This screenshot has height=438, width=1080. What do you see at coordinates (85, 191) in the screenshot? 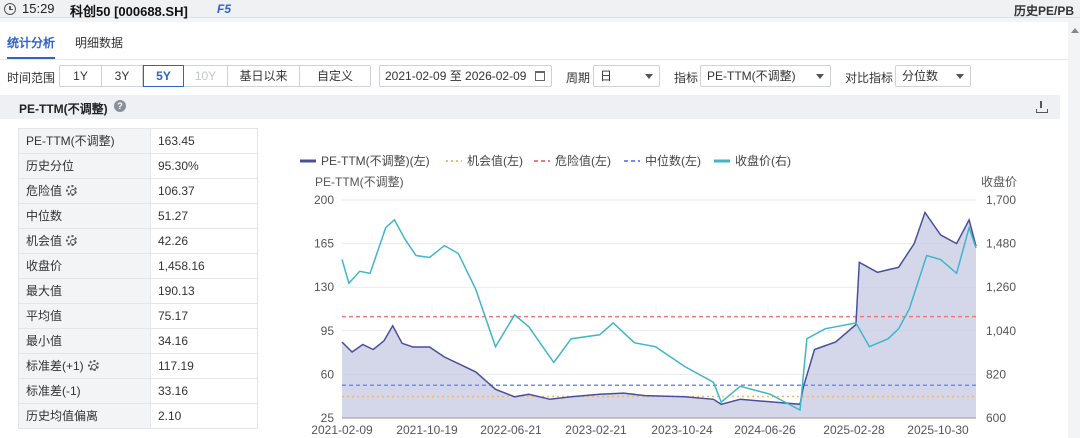
I see `stats-label: 危险值` at bounding box center [85, 191].